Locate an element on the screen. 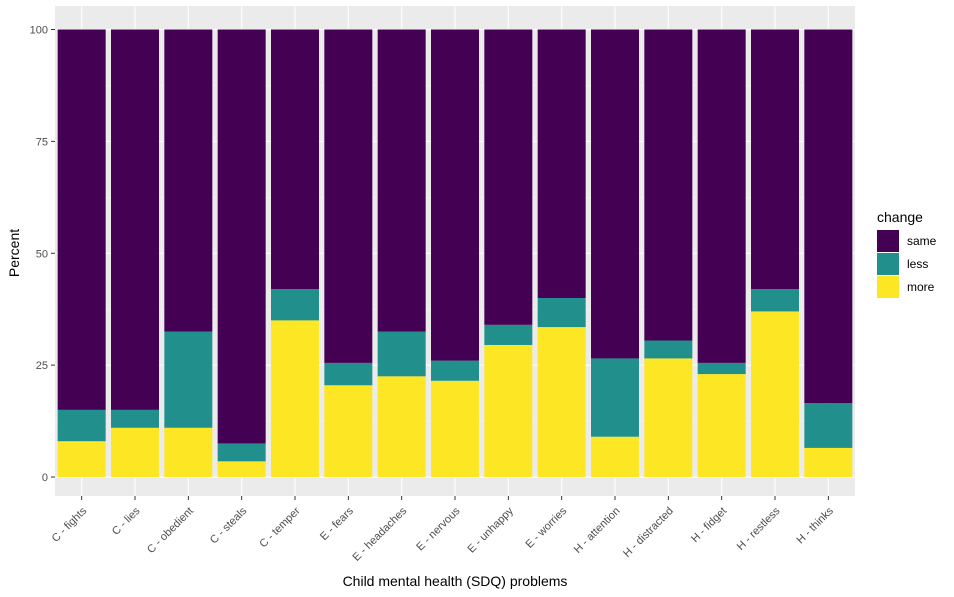 The image size is (954, 597). y-axis-title: Percent is located at coordinates (14, 253).